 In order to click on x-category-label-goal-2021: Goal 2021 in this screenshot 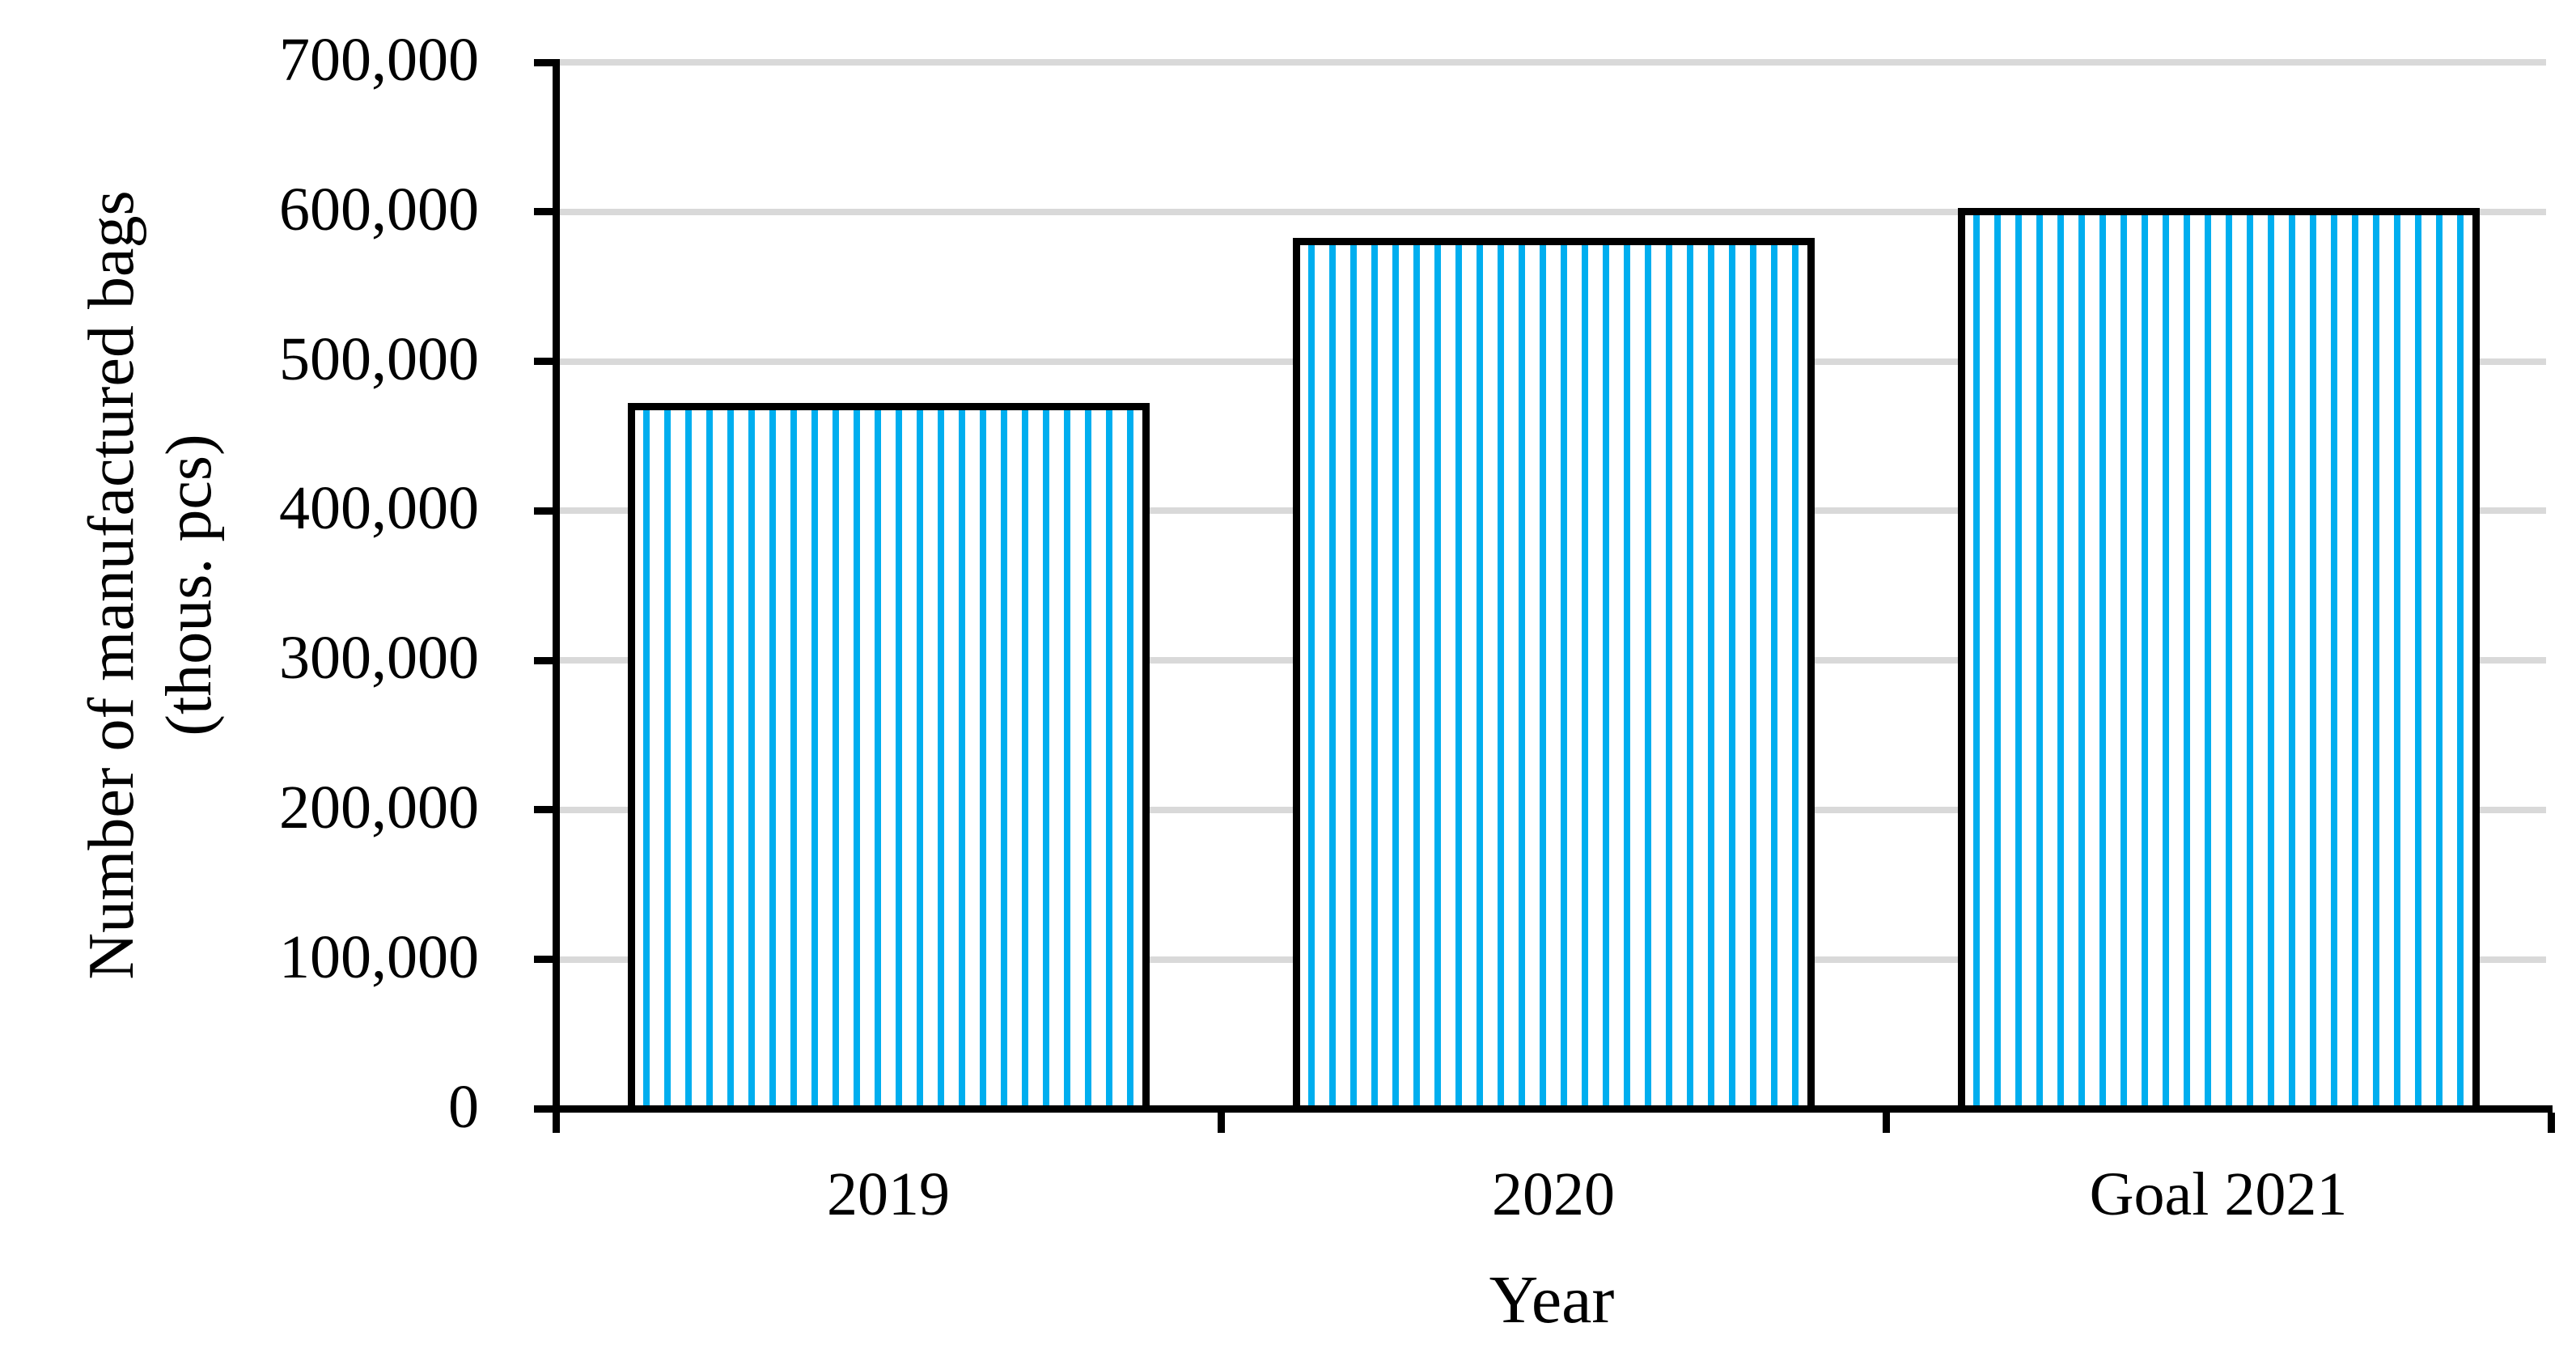, I will do `click(2218, 1194)`.